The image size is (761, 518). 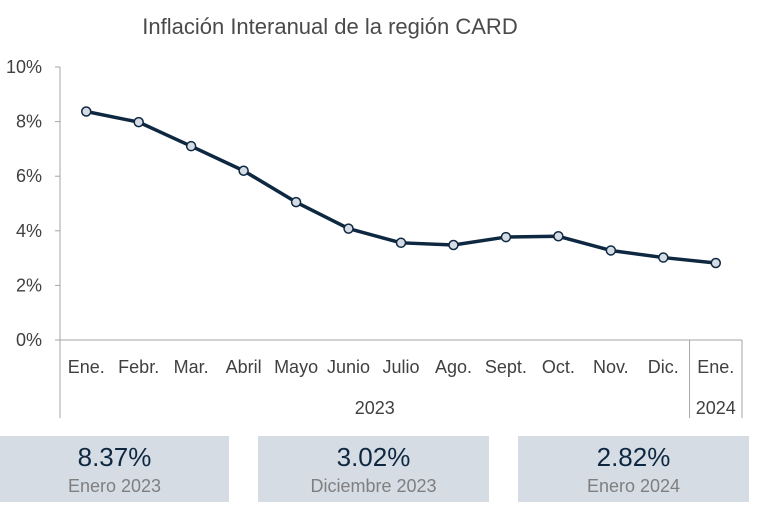 I want to click on x-tick-label: Dic., so click(x=663, y=367).